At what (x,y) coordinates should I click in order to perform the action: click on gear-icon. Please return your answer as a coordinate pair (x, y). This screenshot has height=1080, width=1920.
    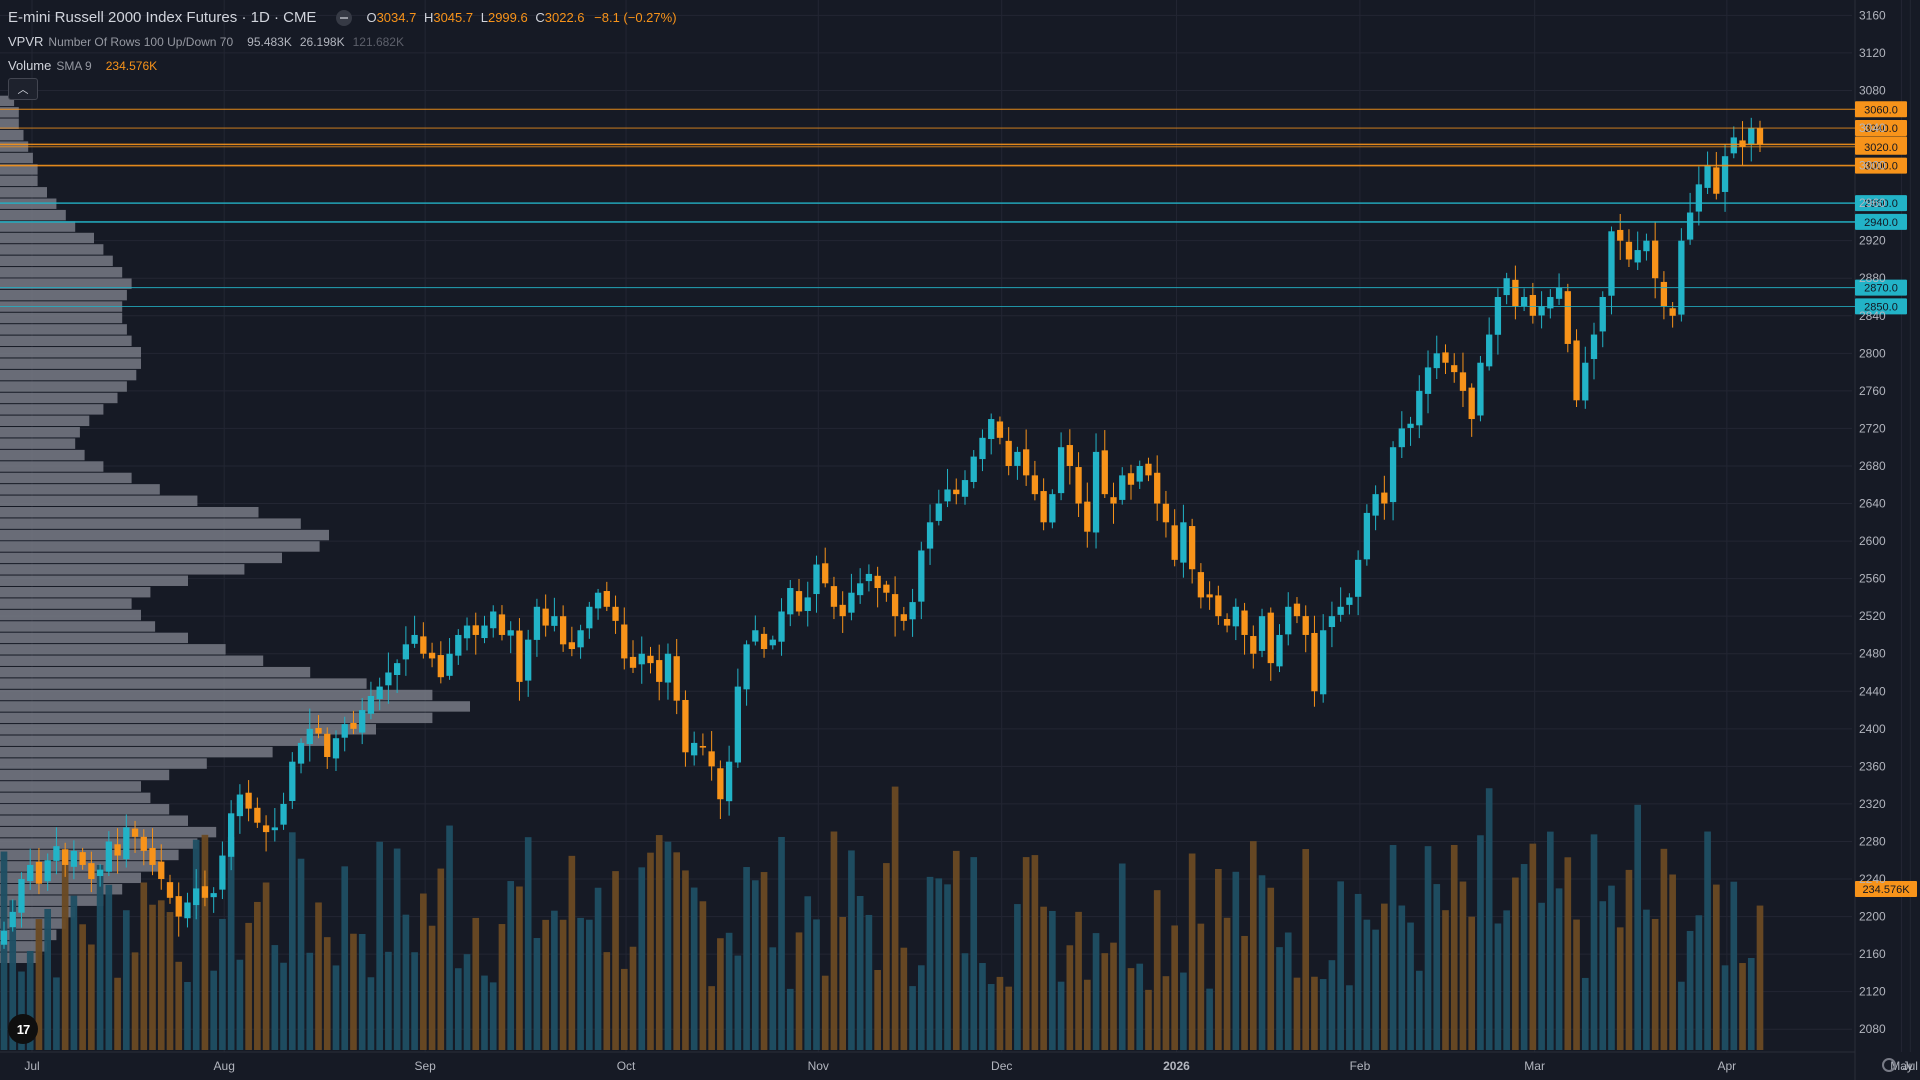
    Looking at the image, I should click on (1889, 1065).